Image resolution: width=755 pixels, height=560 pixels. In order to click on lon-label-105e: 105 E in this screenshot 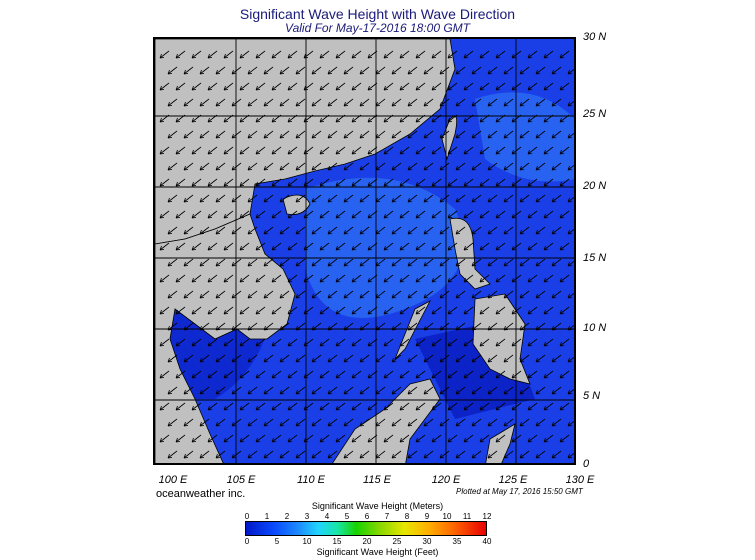, I will do `click(241, 480)`.